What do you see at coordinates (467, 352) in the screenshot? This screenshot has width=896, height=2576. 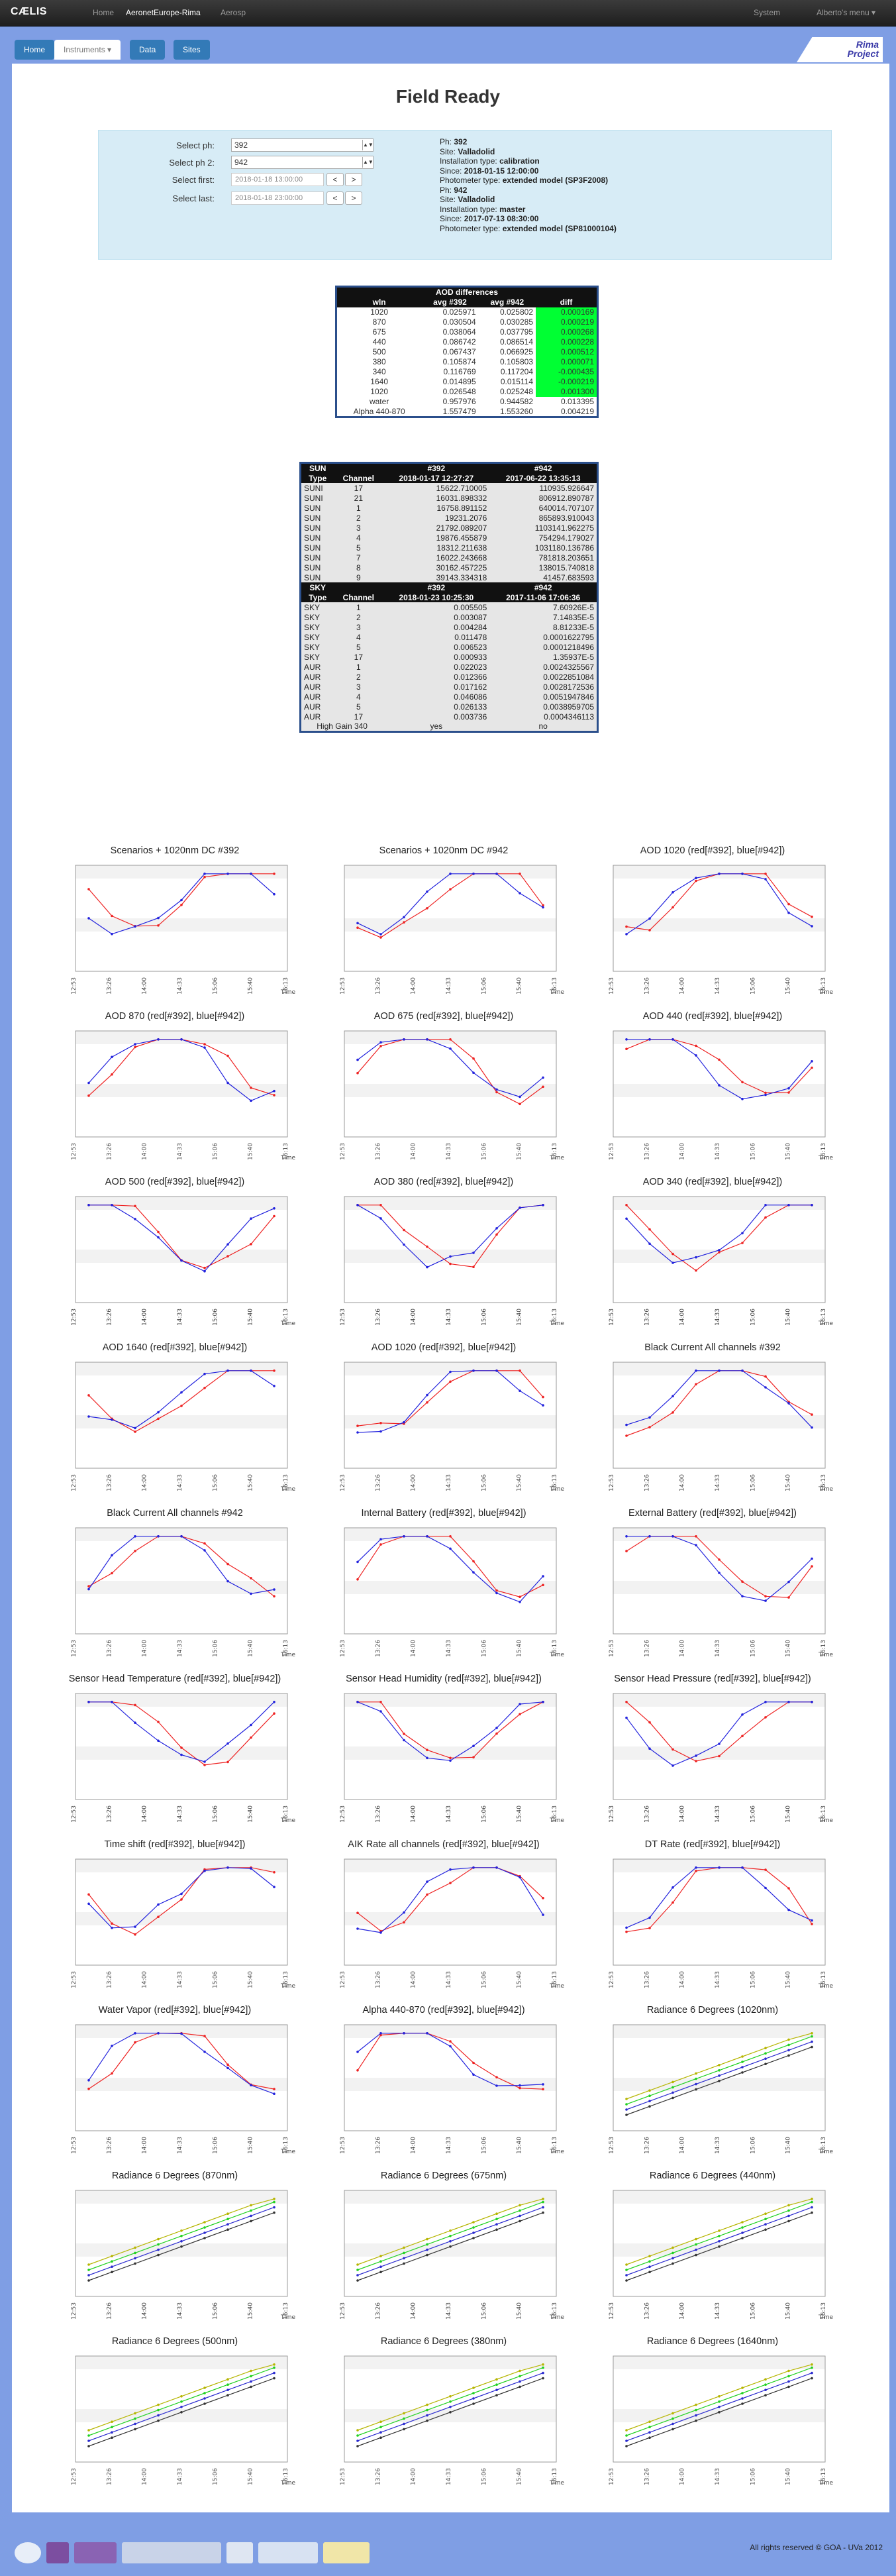 I see `table-row: 500 0.067437 0.066925 0.000512` at bounding box center [467, 352].